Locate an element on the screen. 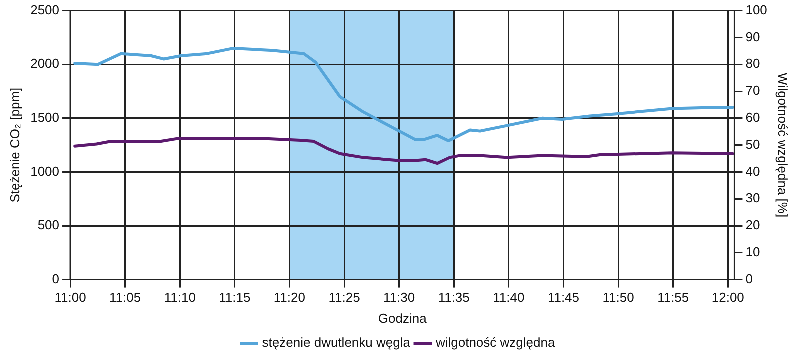  y-tick-label: 2000 is located at coordinates (45, 64).